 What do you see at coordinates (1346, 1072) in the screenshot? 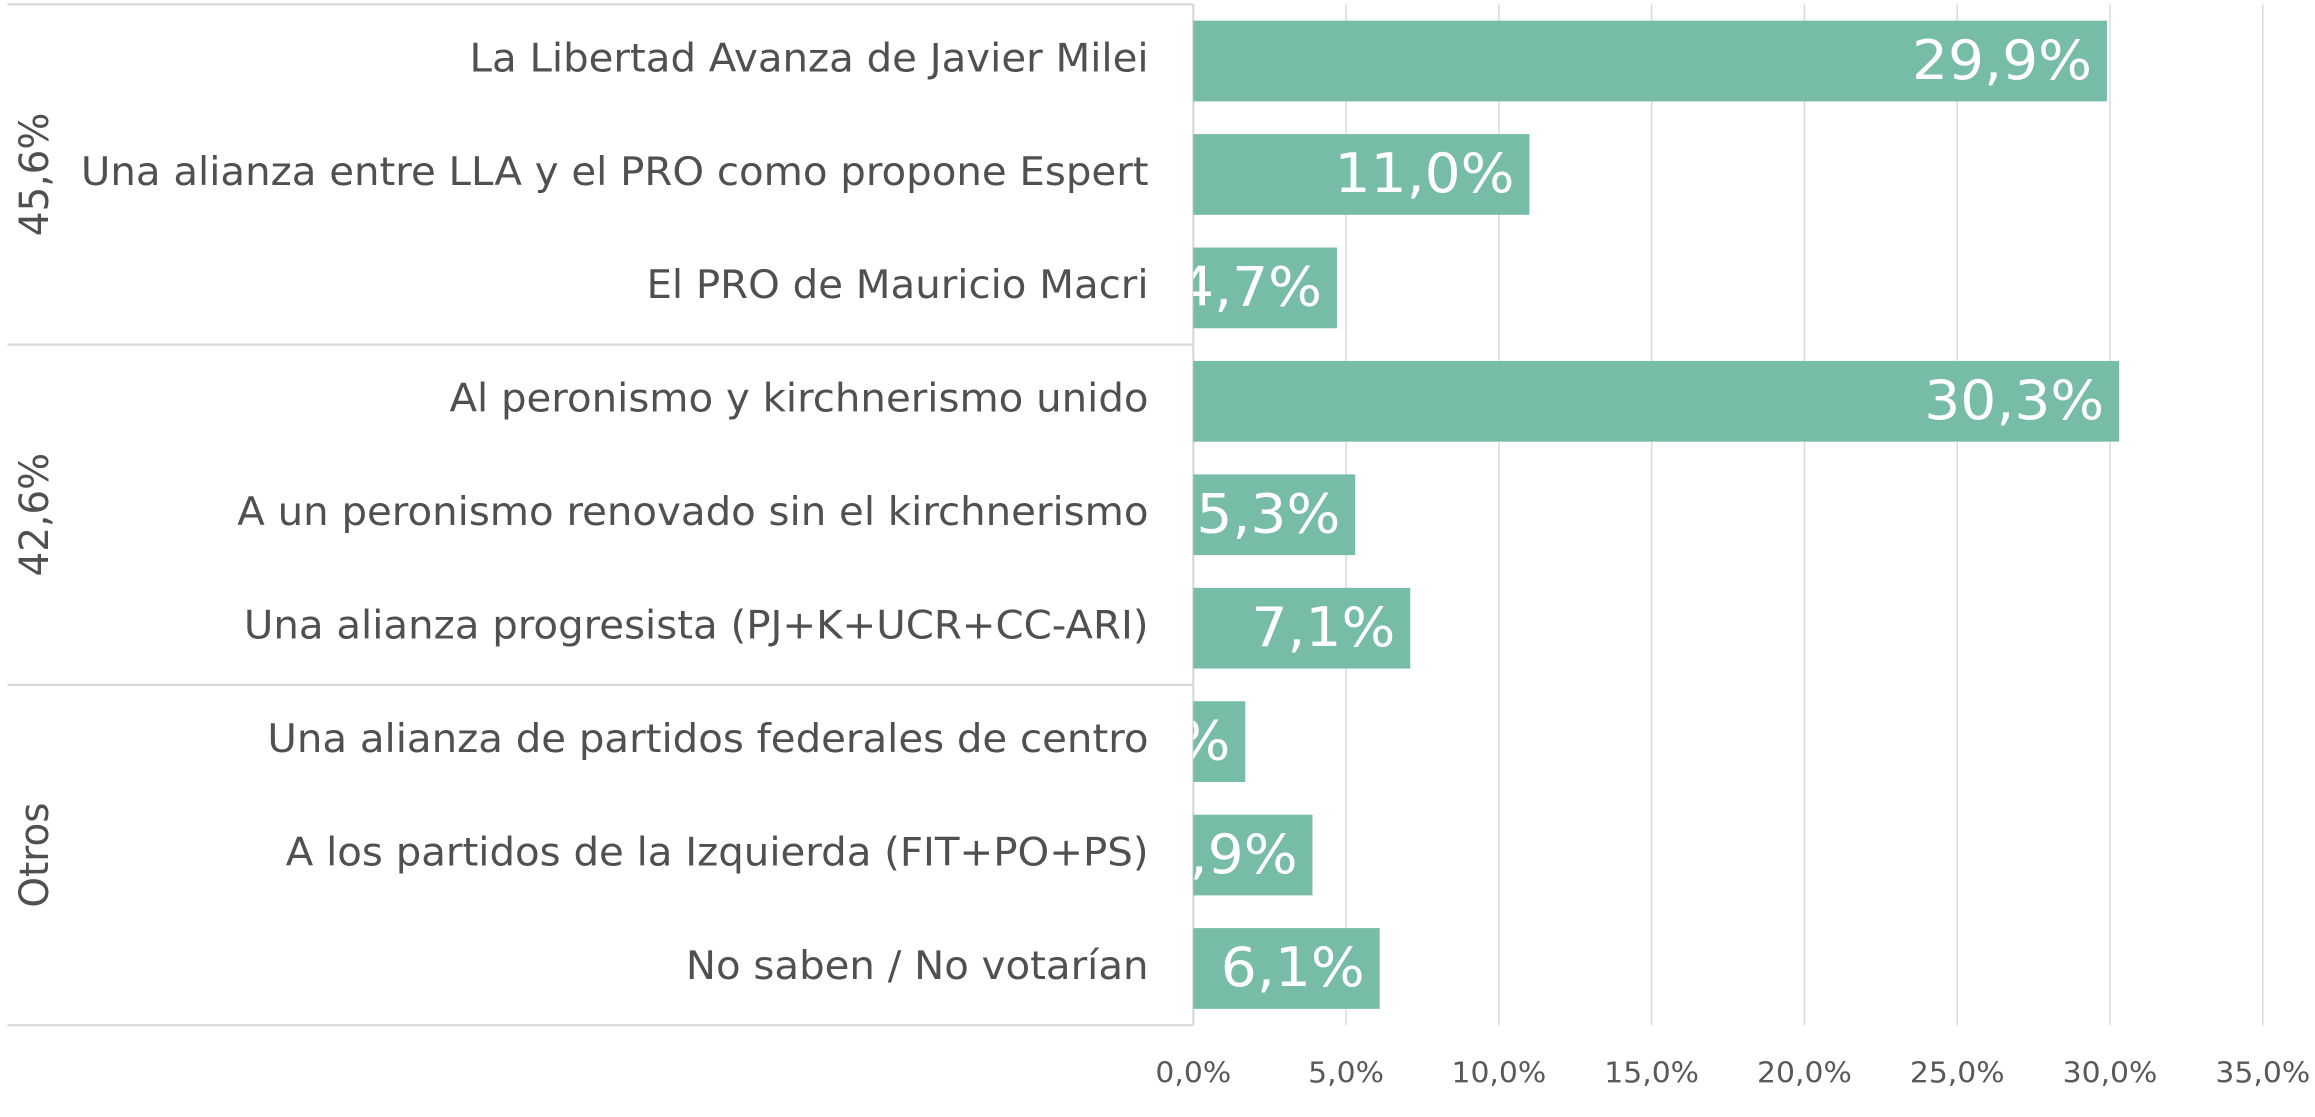
I see `x-tick-label: 5,0%` at bounding box center [1346, 1072].